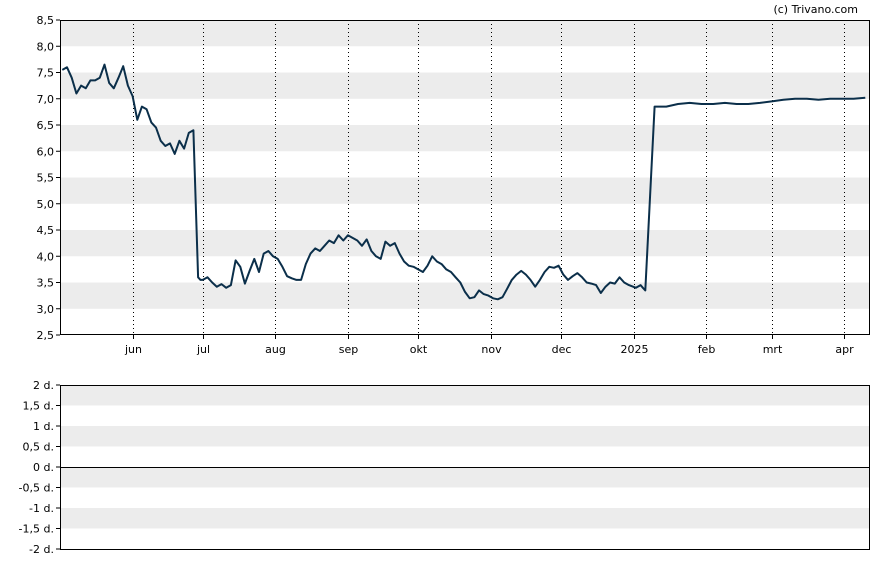  Describe the element at coordinates (46, 151) in the screenshot. I see `main-y-tick-label: 6,0` at that location.